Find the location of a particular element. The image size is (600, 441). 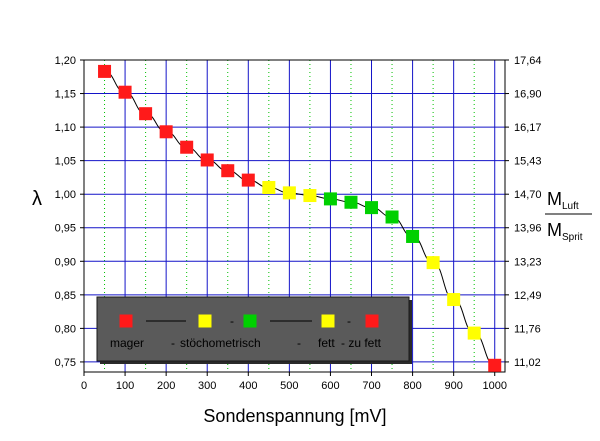

y2-tick-label: 16,17 is located at coordinates (528, 128).